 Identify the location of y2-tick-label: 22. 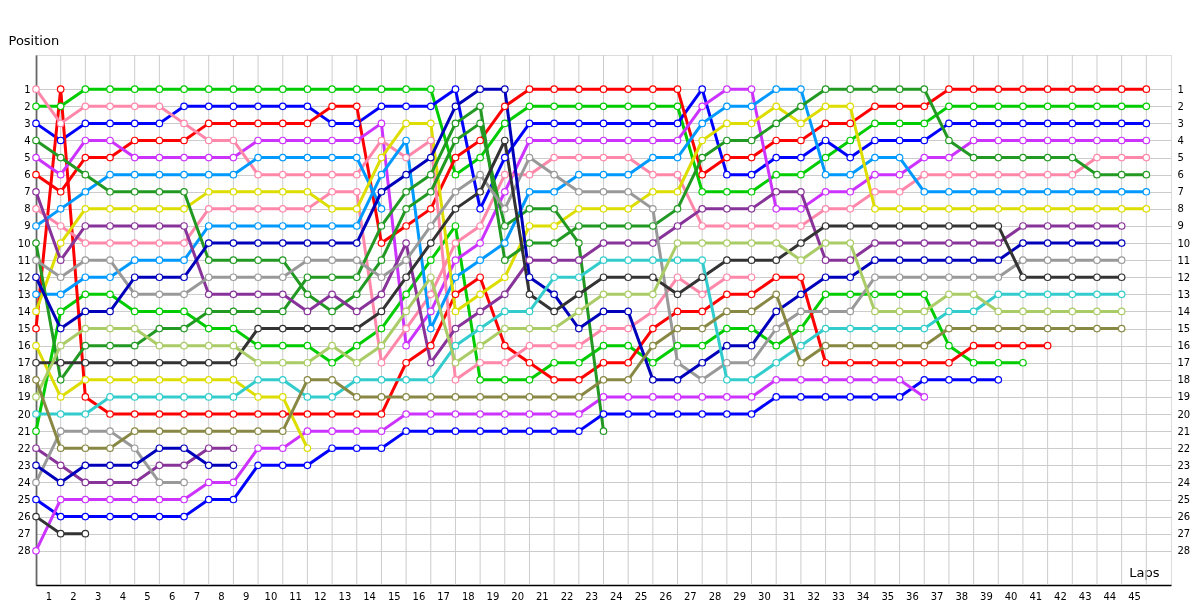
(1184, 448).